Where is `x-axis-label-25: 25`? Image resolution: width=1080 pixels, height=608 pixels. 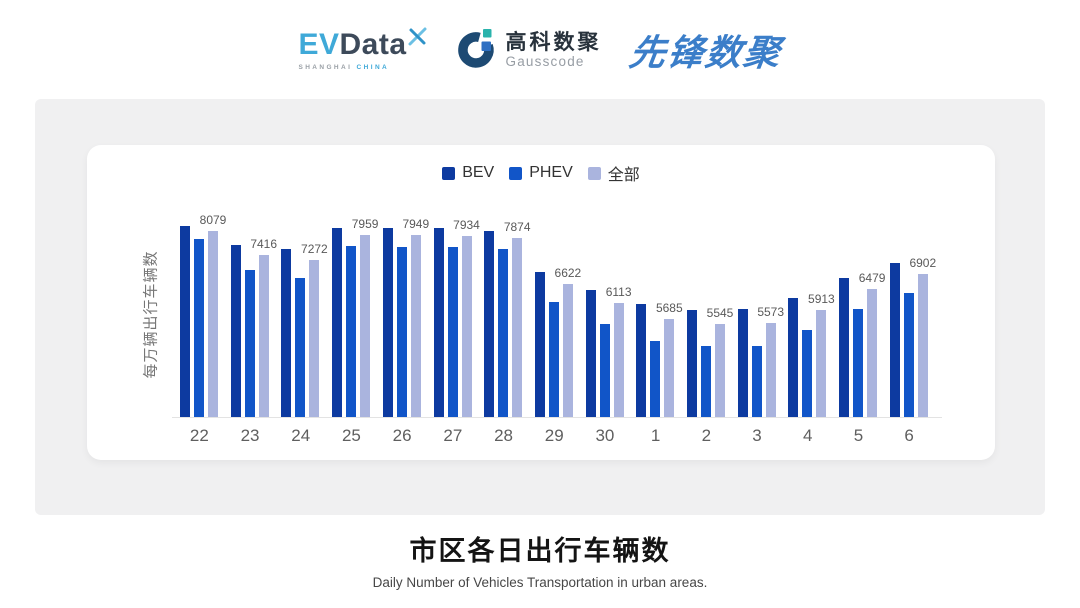 x-axis-label-25: 25 is located at coordinates (351, 435).